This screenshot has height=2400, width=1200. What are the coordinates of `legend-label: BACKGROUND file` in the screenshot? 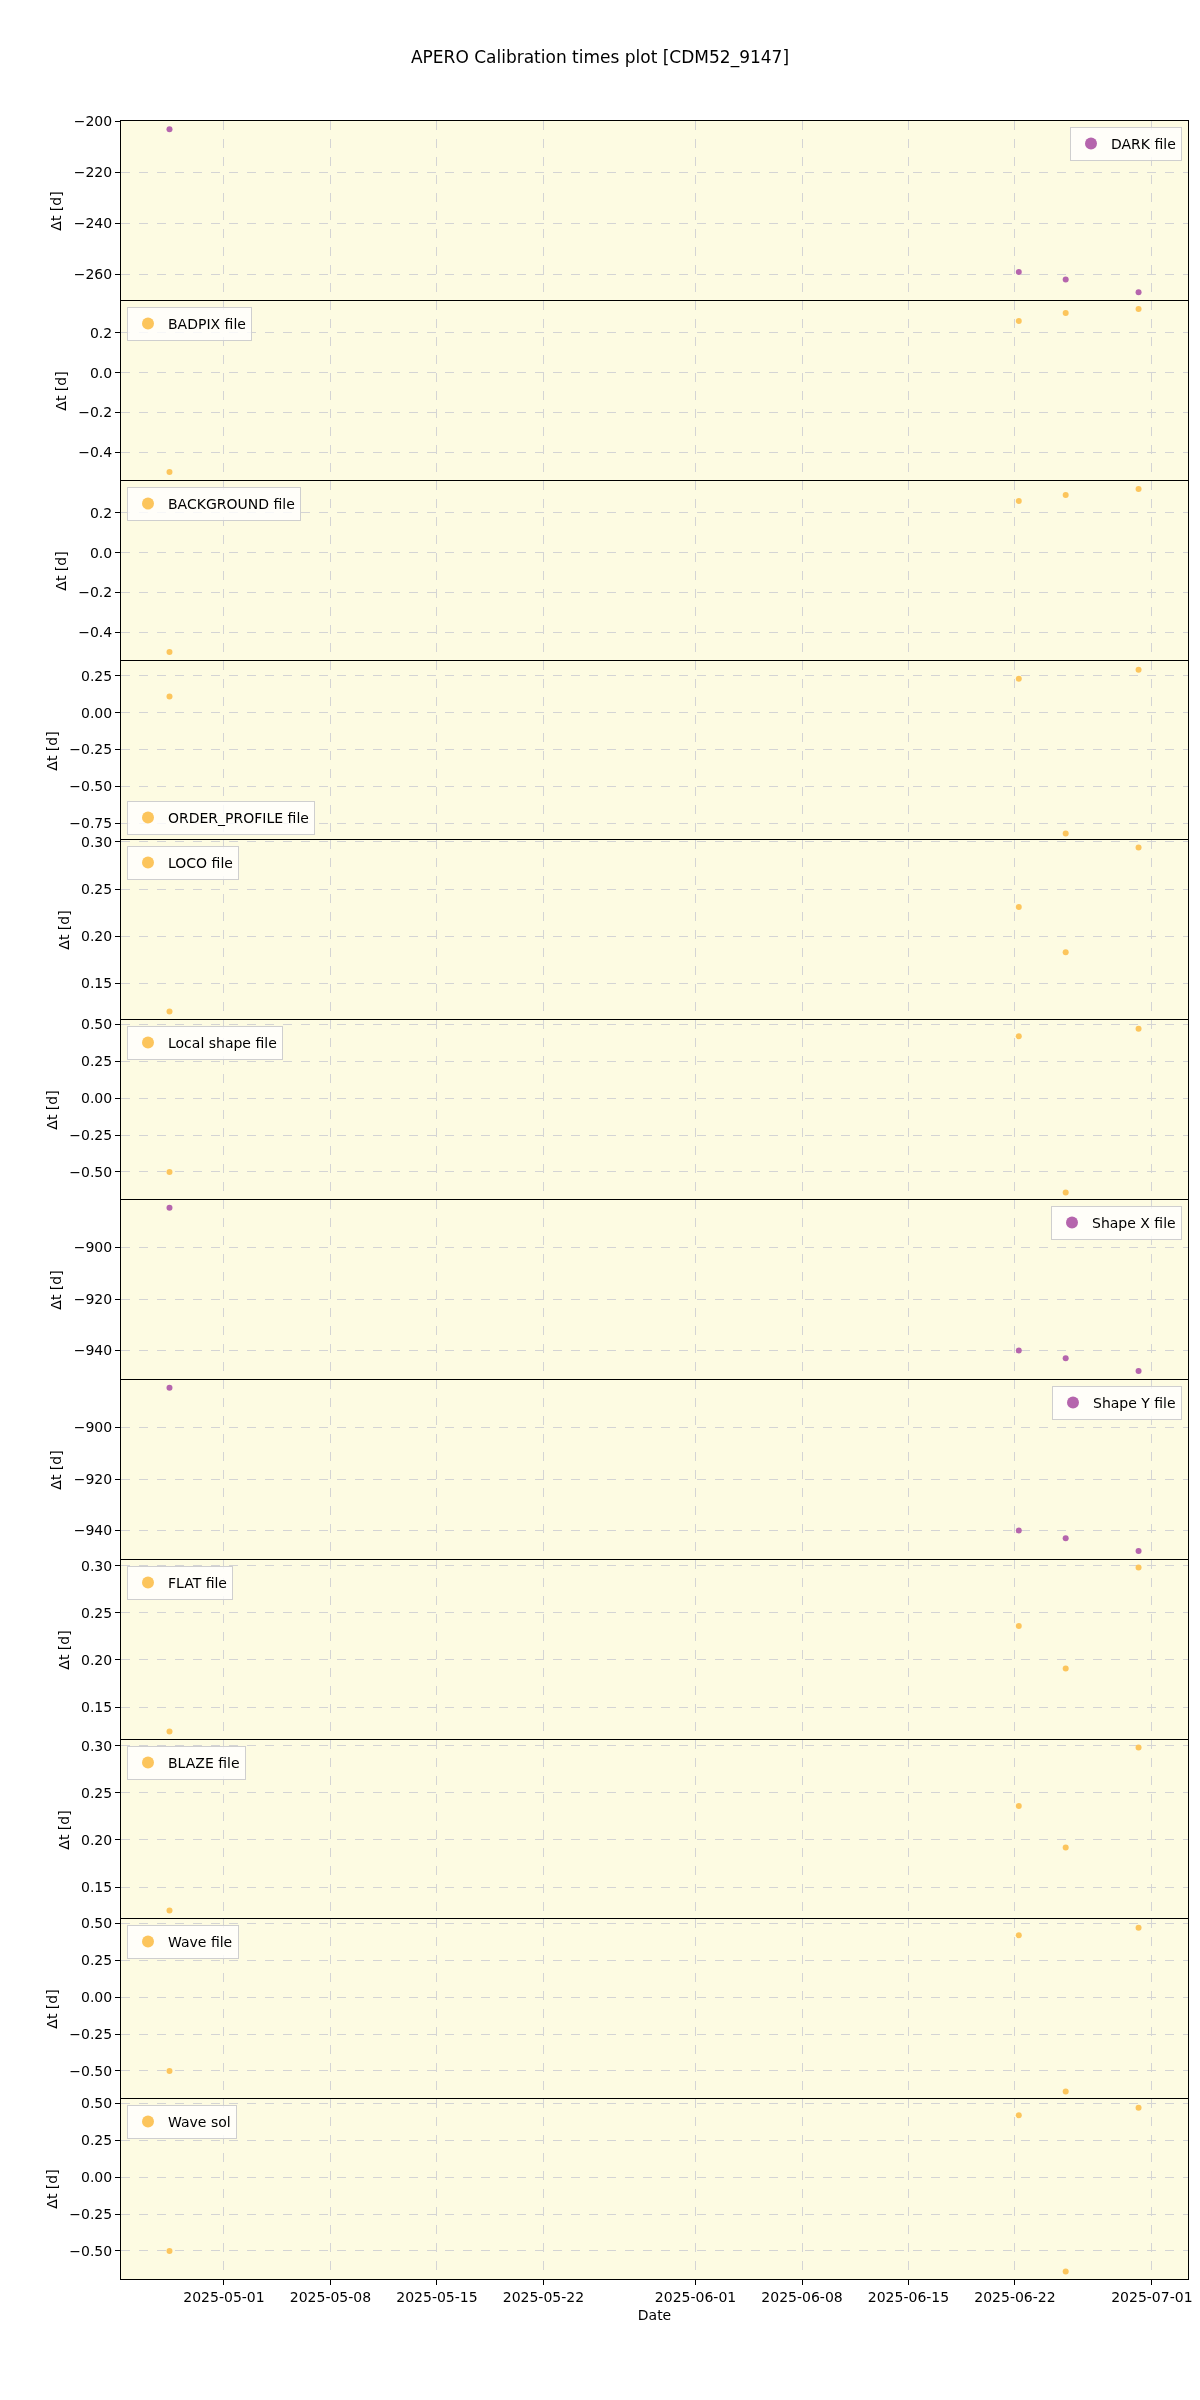 It's located at (231, 503).